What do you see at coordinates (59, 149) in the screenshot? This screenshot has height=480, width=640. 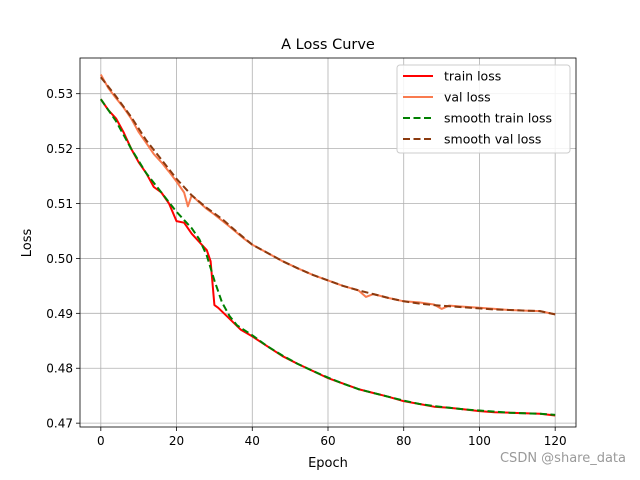 I see `y-tick-label: 0.52` at bounding box center [59, 149].